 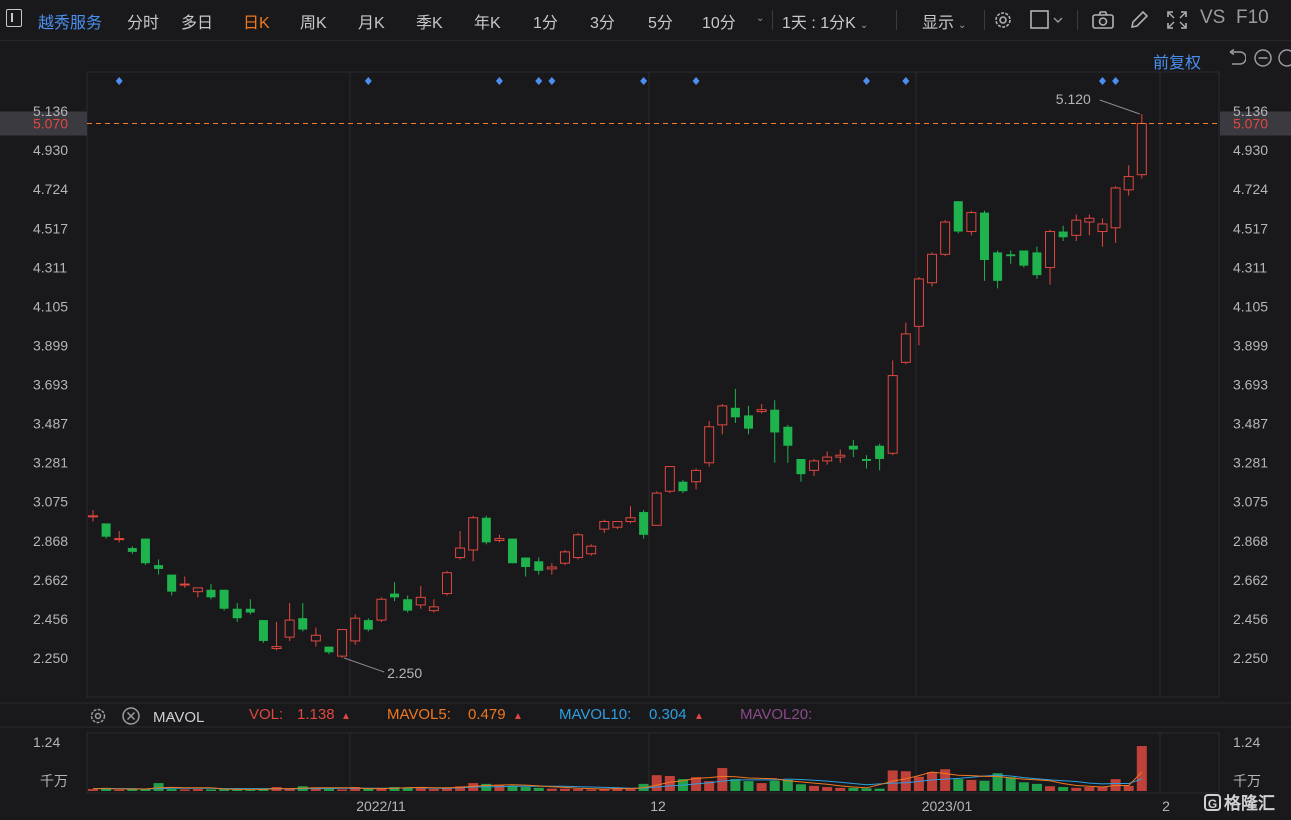 What do you see at coordinates (944, 21) in the screenshot?
I see `display-menu: 显示 ⌄` at bounding box center [944, 21].